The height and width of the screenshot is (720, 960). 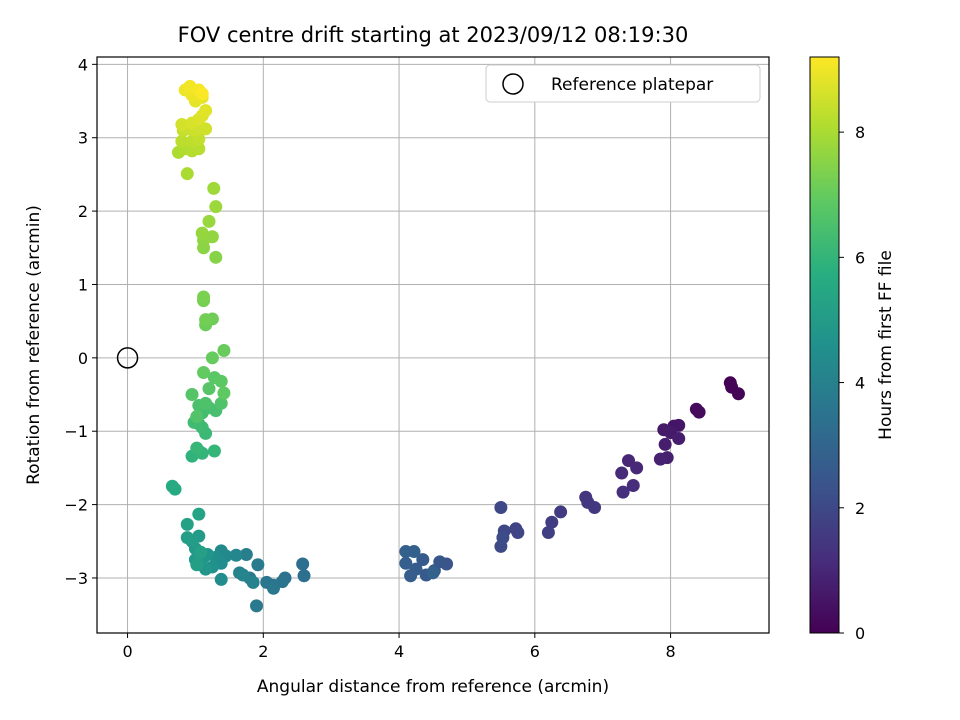 What do you see at coordinates (127, 651) in the screenshot?
I see `x-tick-label: 0` at bounding box center [127, 651].